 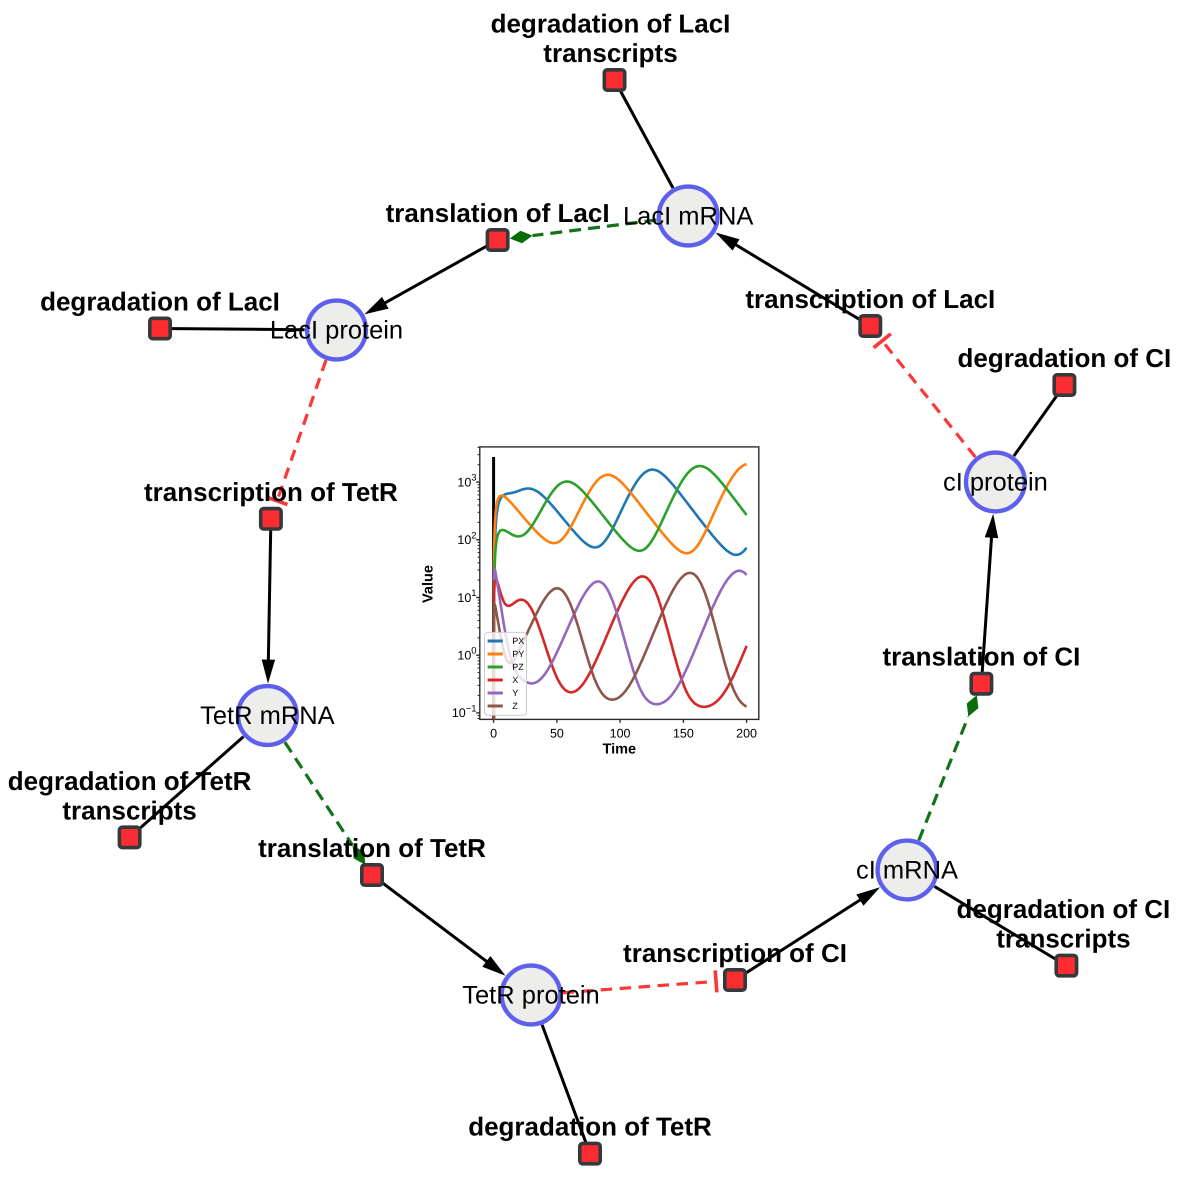 I want to click on svg-text: Time, so click(x=620, y=750).